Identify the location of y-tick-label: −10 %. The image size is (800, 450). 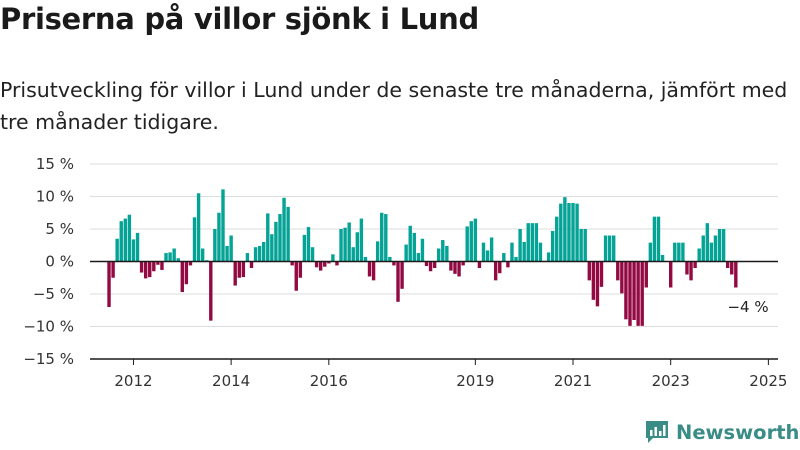
(48, 327).